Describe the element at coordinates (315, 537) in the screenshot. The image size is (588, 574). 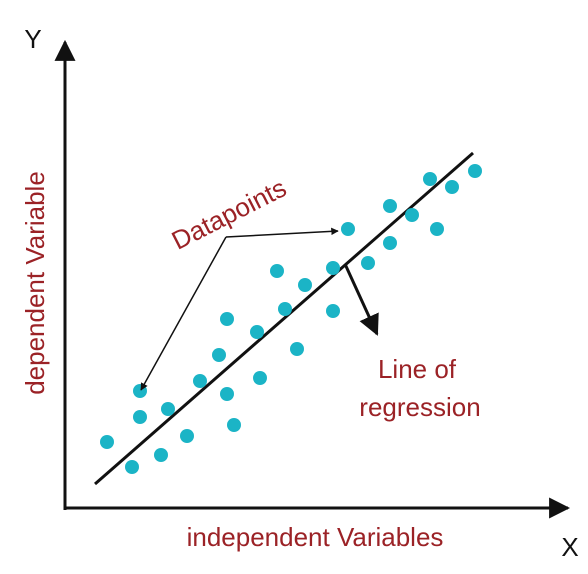
I see `x-axis-label: independent Variables` at that location.